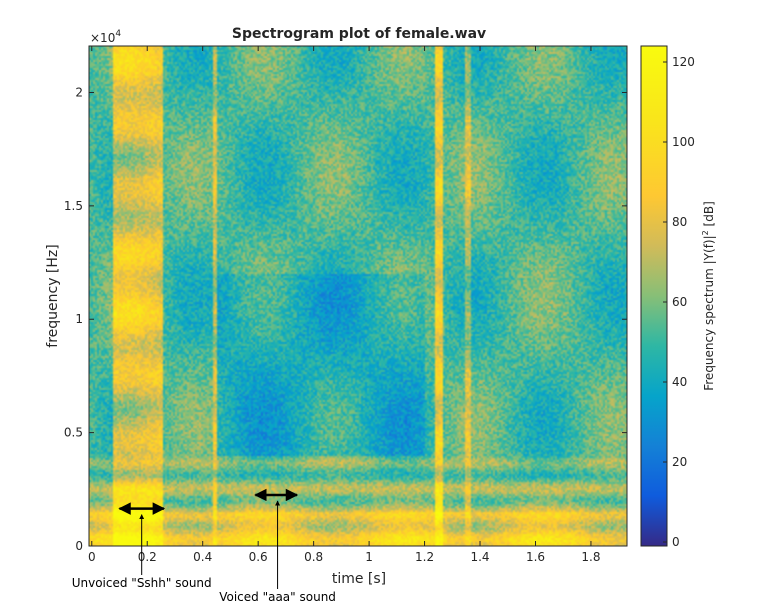  What do you see at coordinates (118, 34) in the screenshot?
I see `y-exponent-power: 4` at bounding box center [118, 34].